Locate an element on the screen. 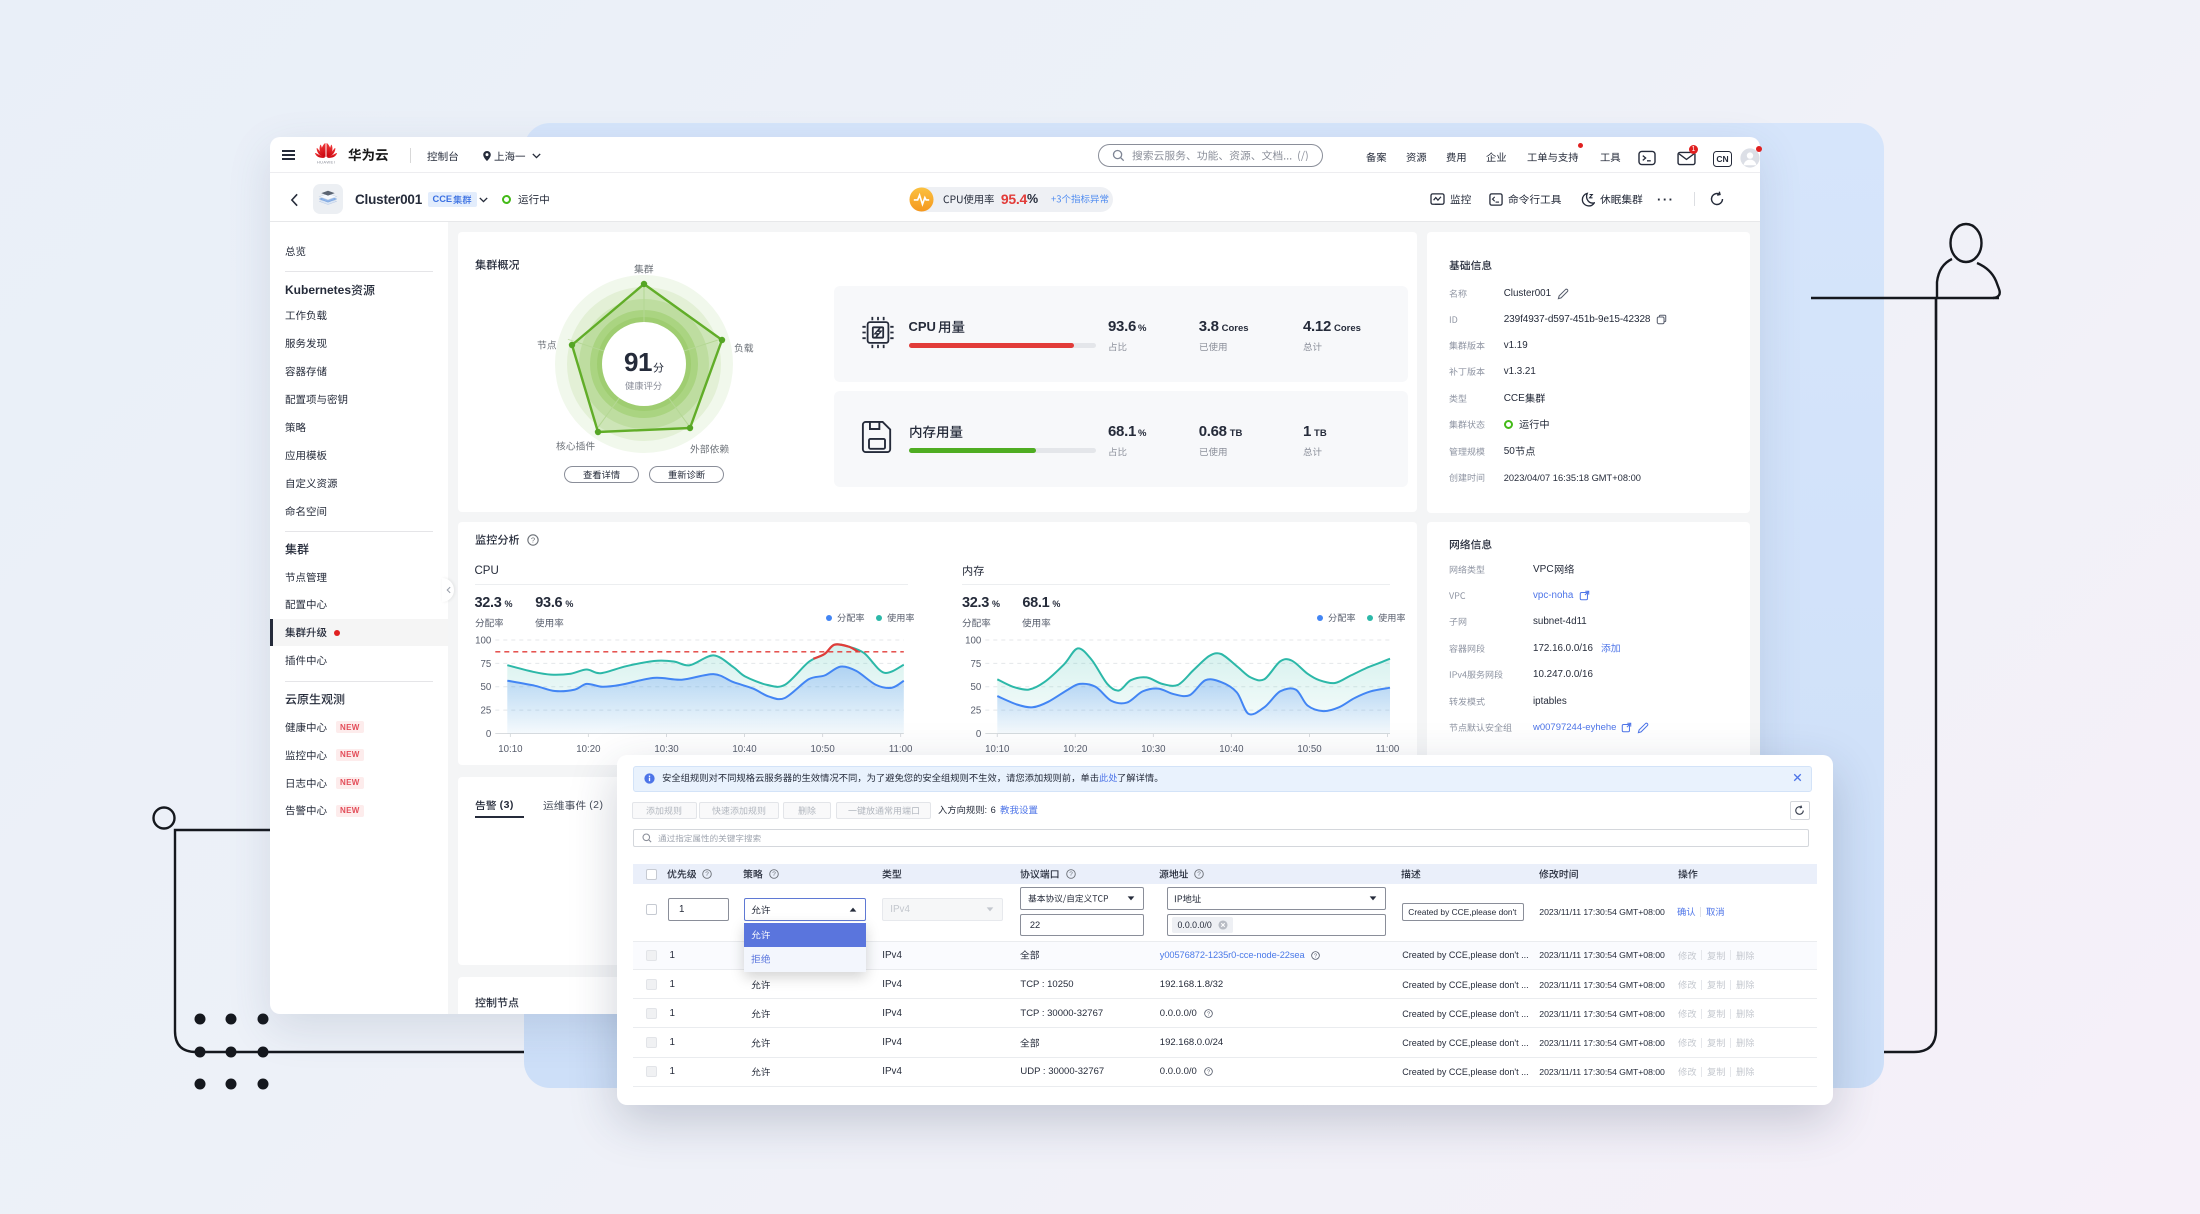  svg-text: HUAWEI is located at coordinates (326, 162).